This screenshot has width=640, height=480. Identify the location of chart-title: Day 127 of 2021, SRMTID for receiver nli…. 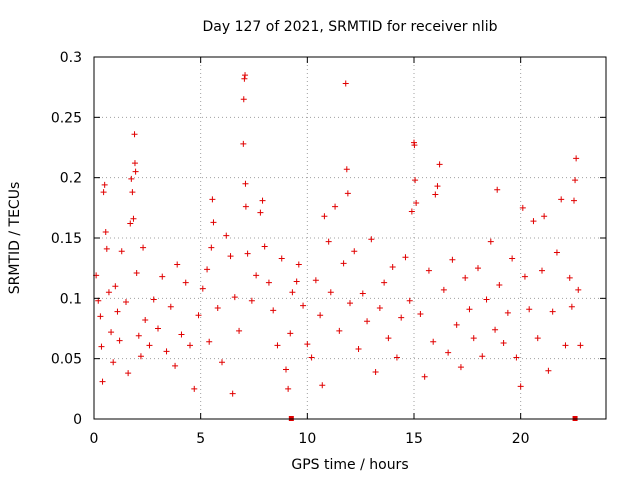
(350, 27).